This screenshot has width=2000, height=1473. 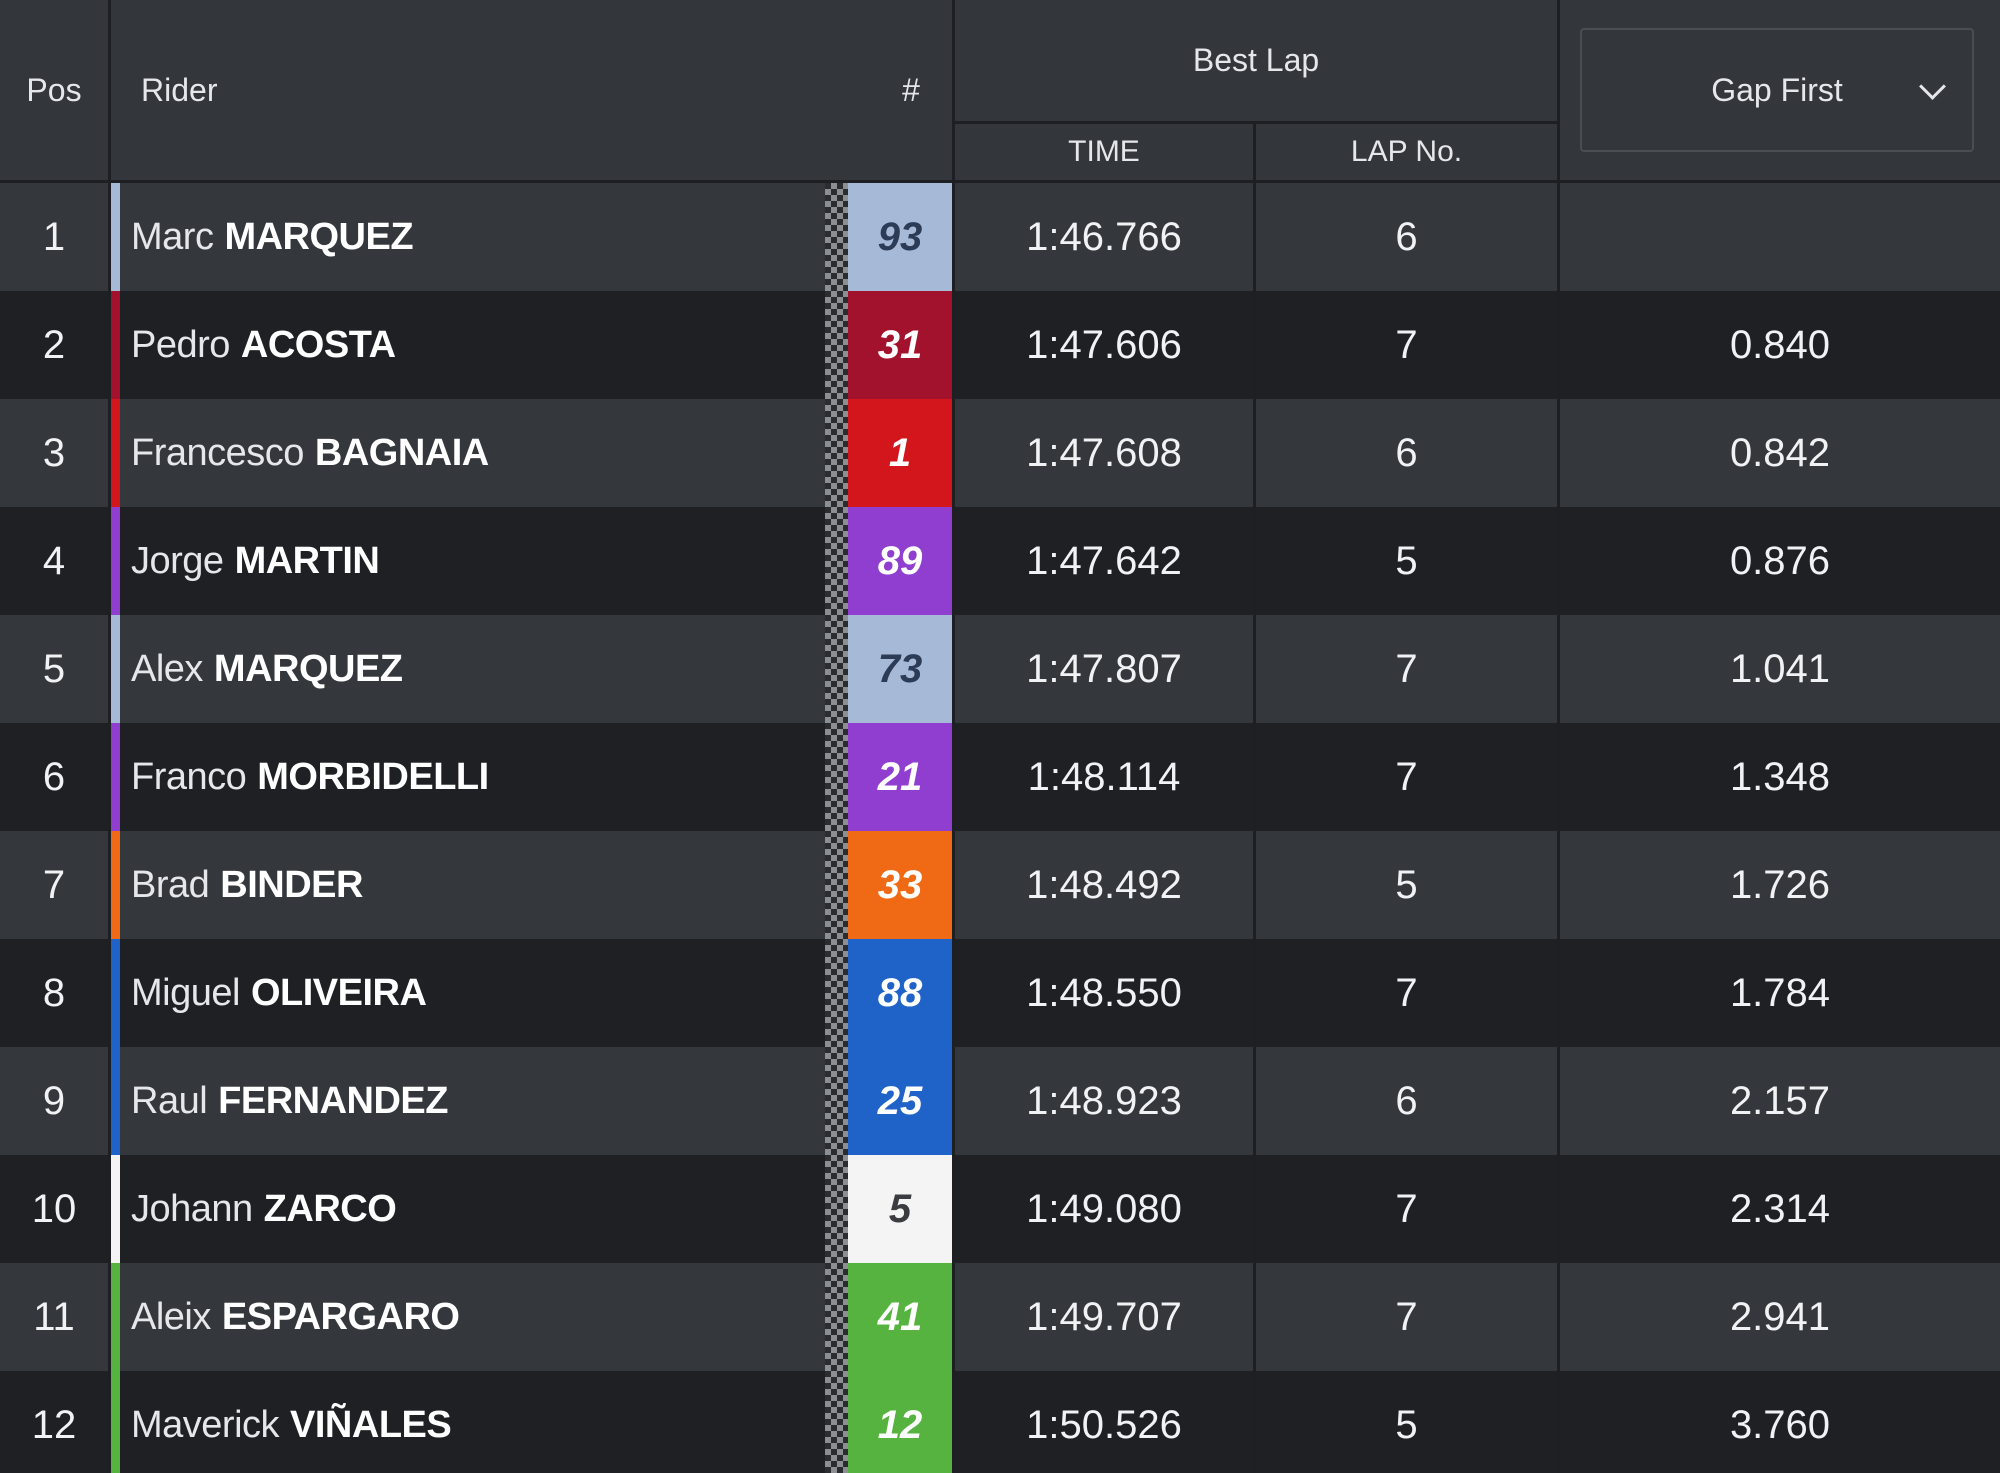 I want to click on gap-first: 2.314, so click(x=1780, y=1209).